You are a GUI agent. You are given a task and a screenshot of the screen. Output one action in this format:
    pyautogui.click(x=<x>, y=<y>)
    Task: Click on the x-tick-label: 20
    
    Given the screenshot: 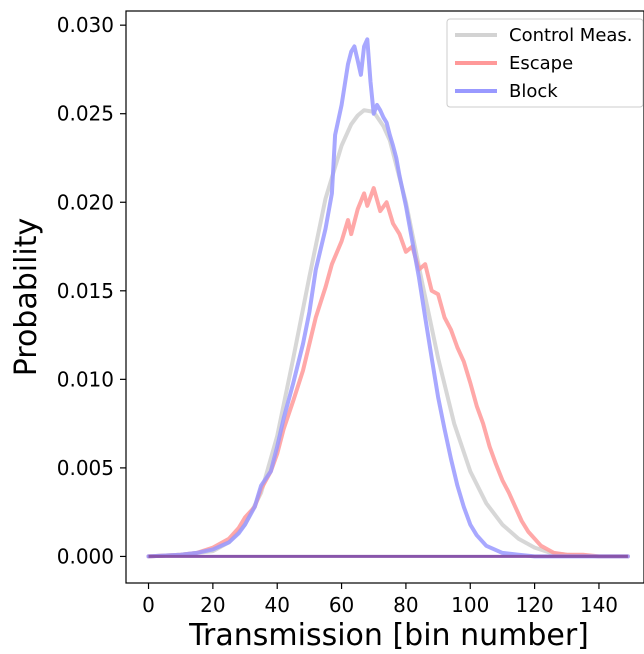 What is the action you would take?
    pyautogui.click(x=212, y=605)
    